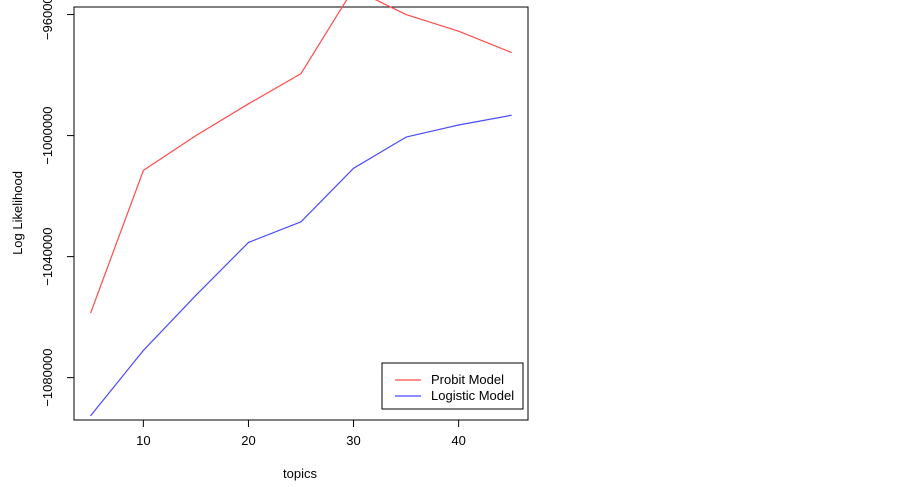 This screenshot has height=487, width=902. I want to click on legend: Probit Model Logistic Model, so click(452, 386).